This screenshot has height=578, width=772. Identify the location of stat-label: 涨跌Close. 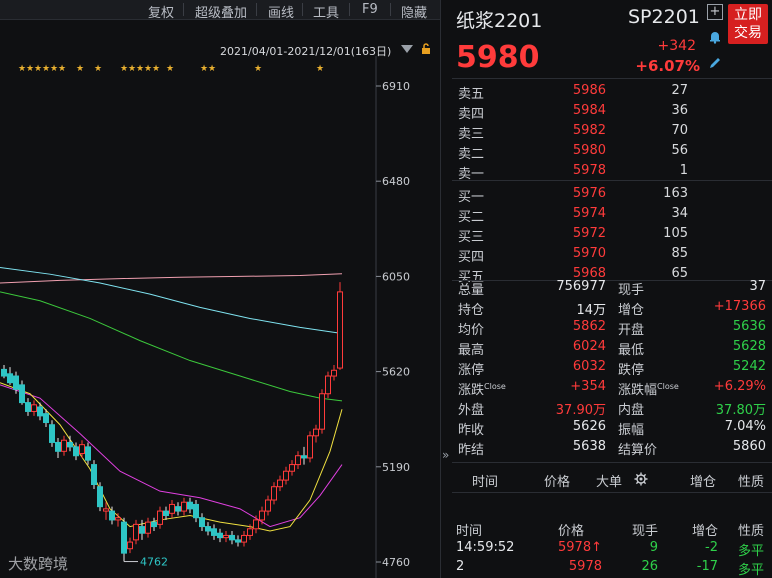
(482, 388).